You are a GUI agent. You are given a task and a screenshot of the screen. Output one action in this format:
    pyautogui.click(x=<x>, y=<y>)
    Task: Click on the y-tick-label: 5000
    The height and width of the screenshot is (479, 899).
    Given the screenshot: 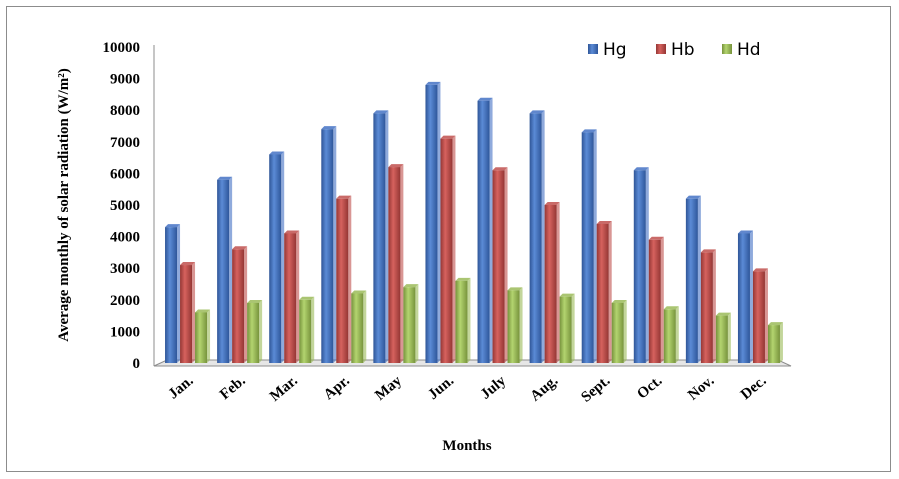 What is the action you would take?
    pyautogui.click(x=125, y=206)
    